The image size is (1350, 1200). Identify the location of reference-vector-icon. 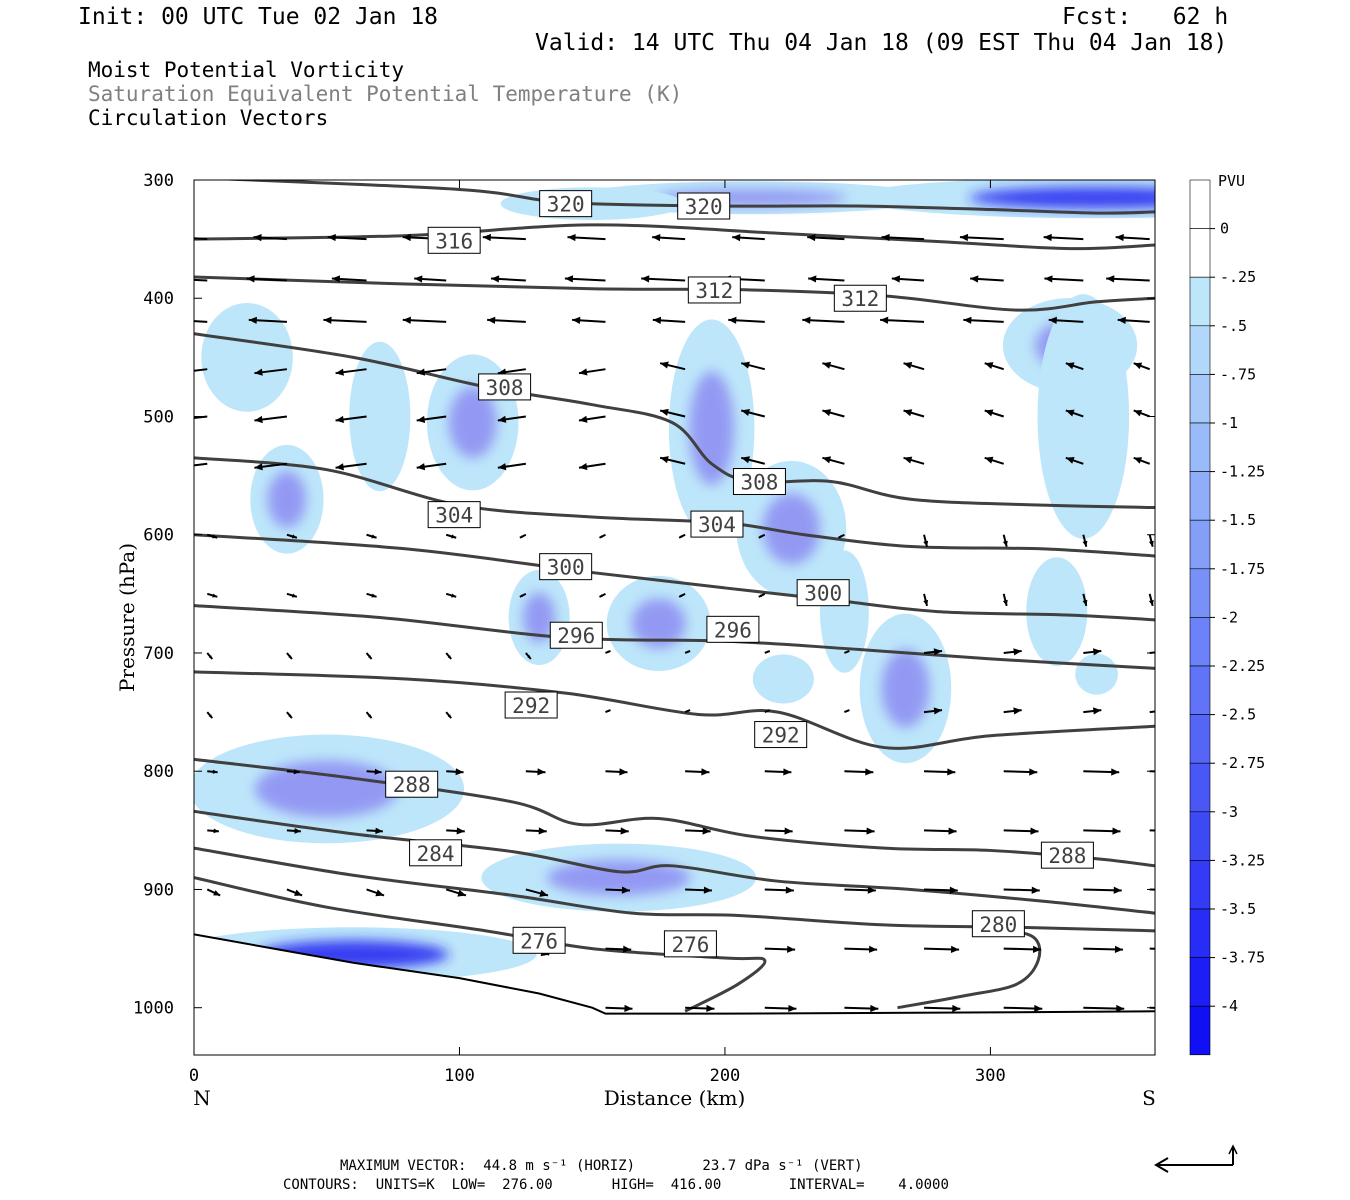
(1196, 1158).